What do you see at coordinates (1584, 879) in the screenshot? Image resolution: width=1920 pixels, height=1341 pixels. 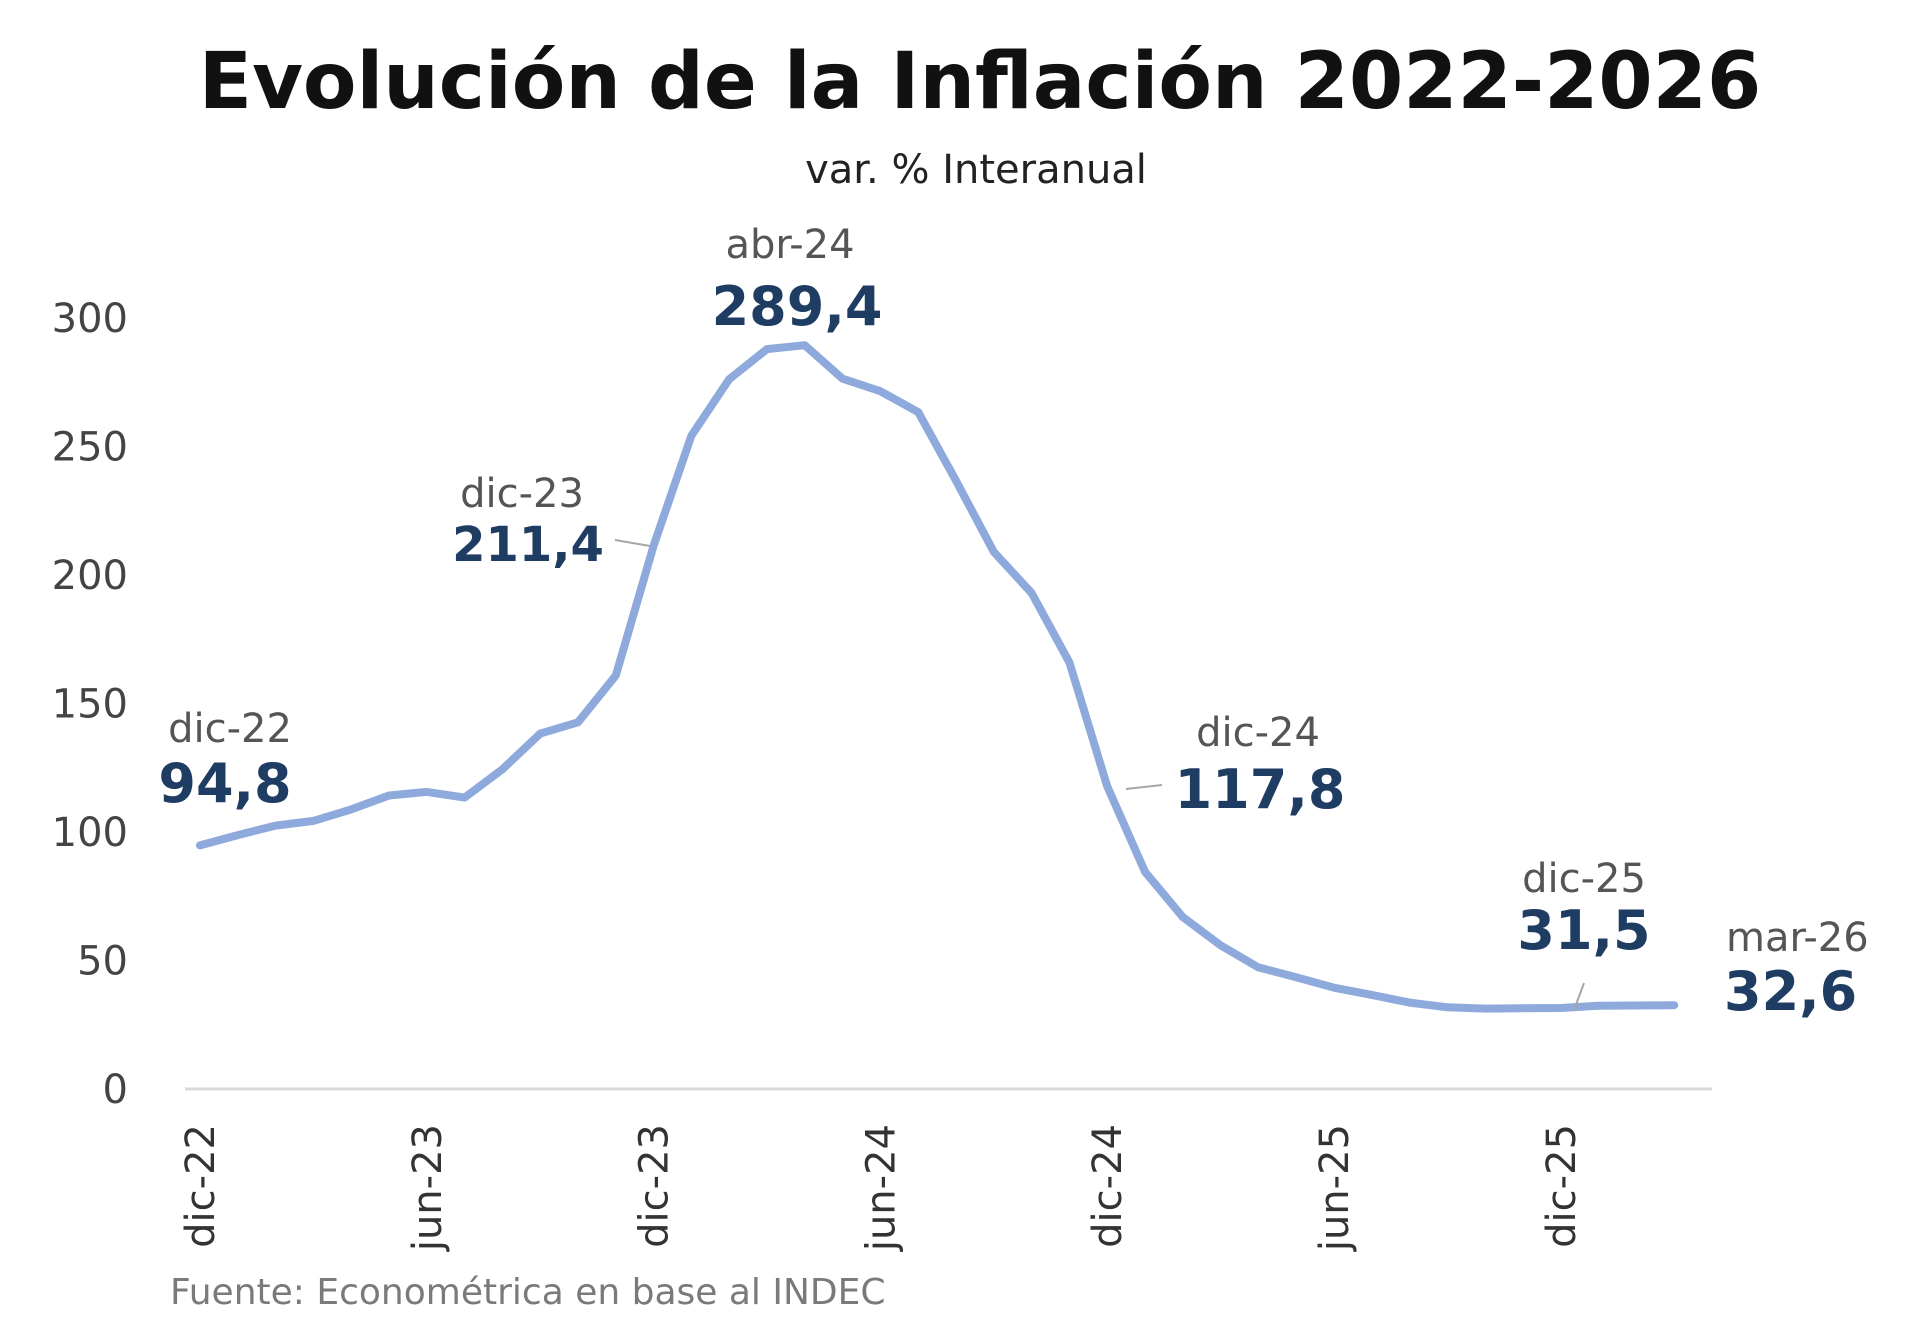 I see `annotation-date: dic-25` at bounding box center [1584, 879].